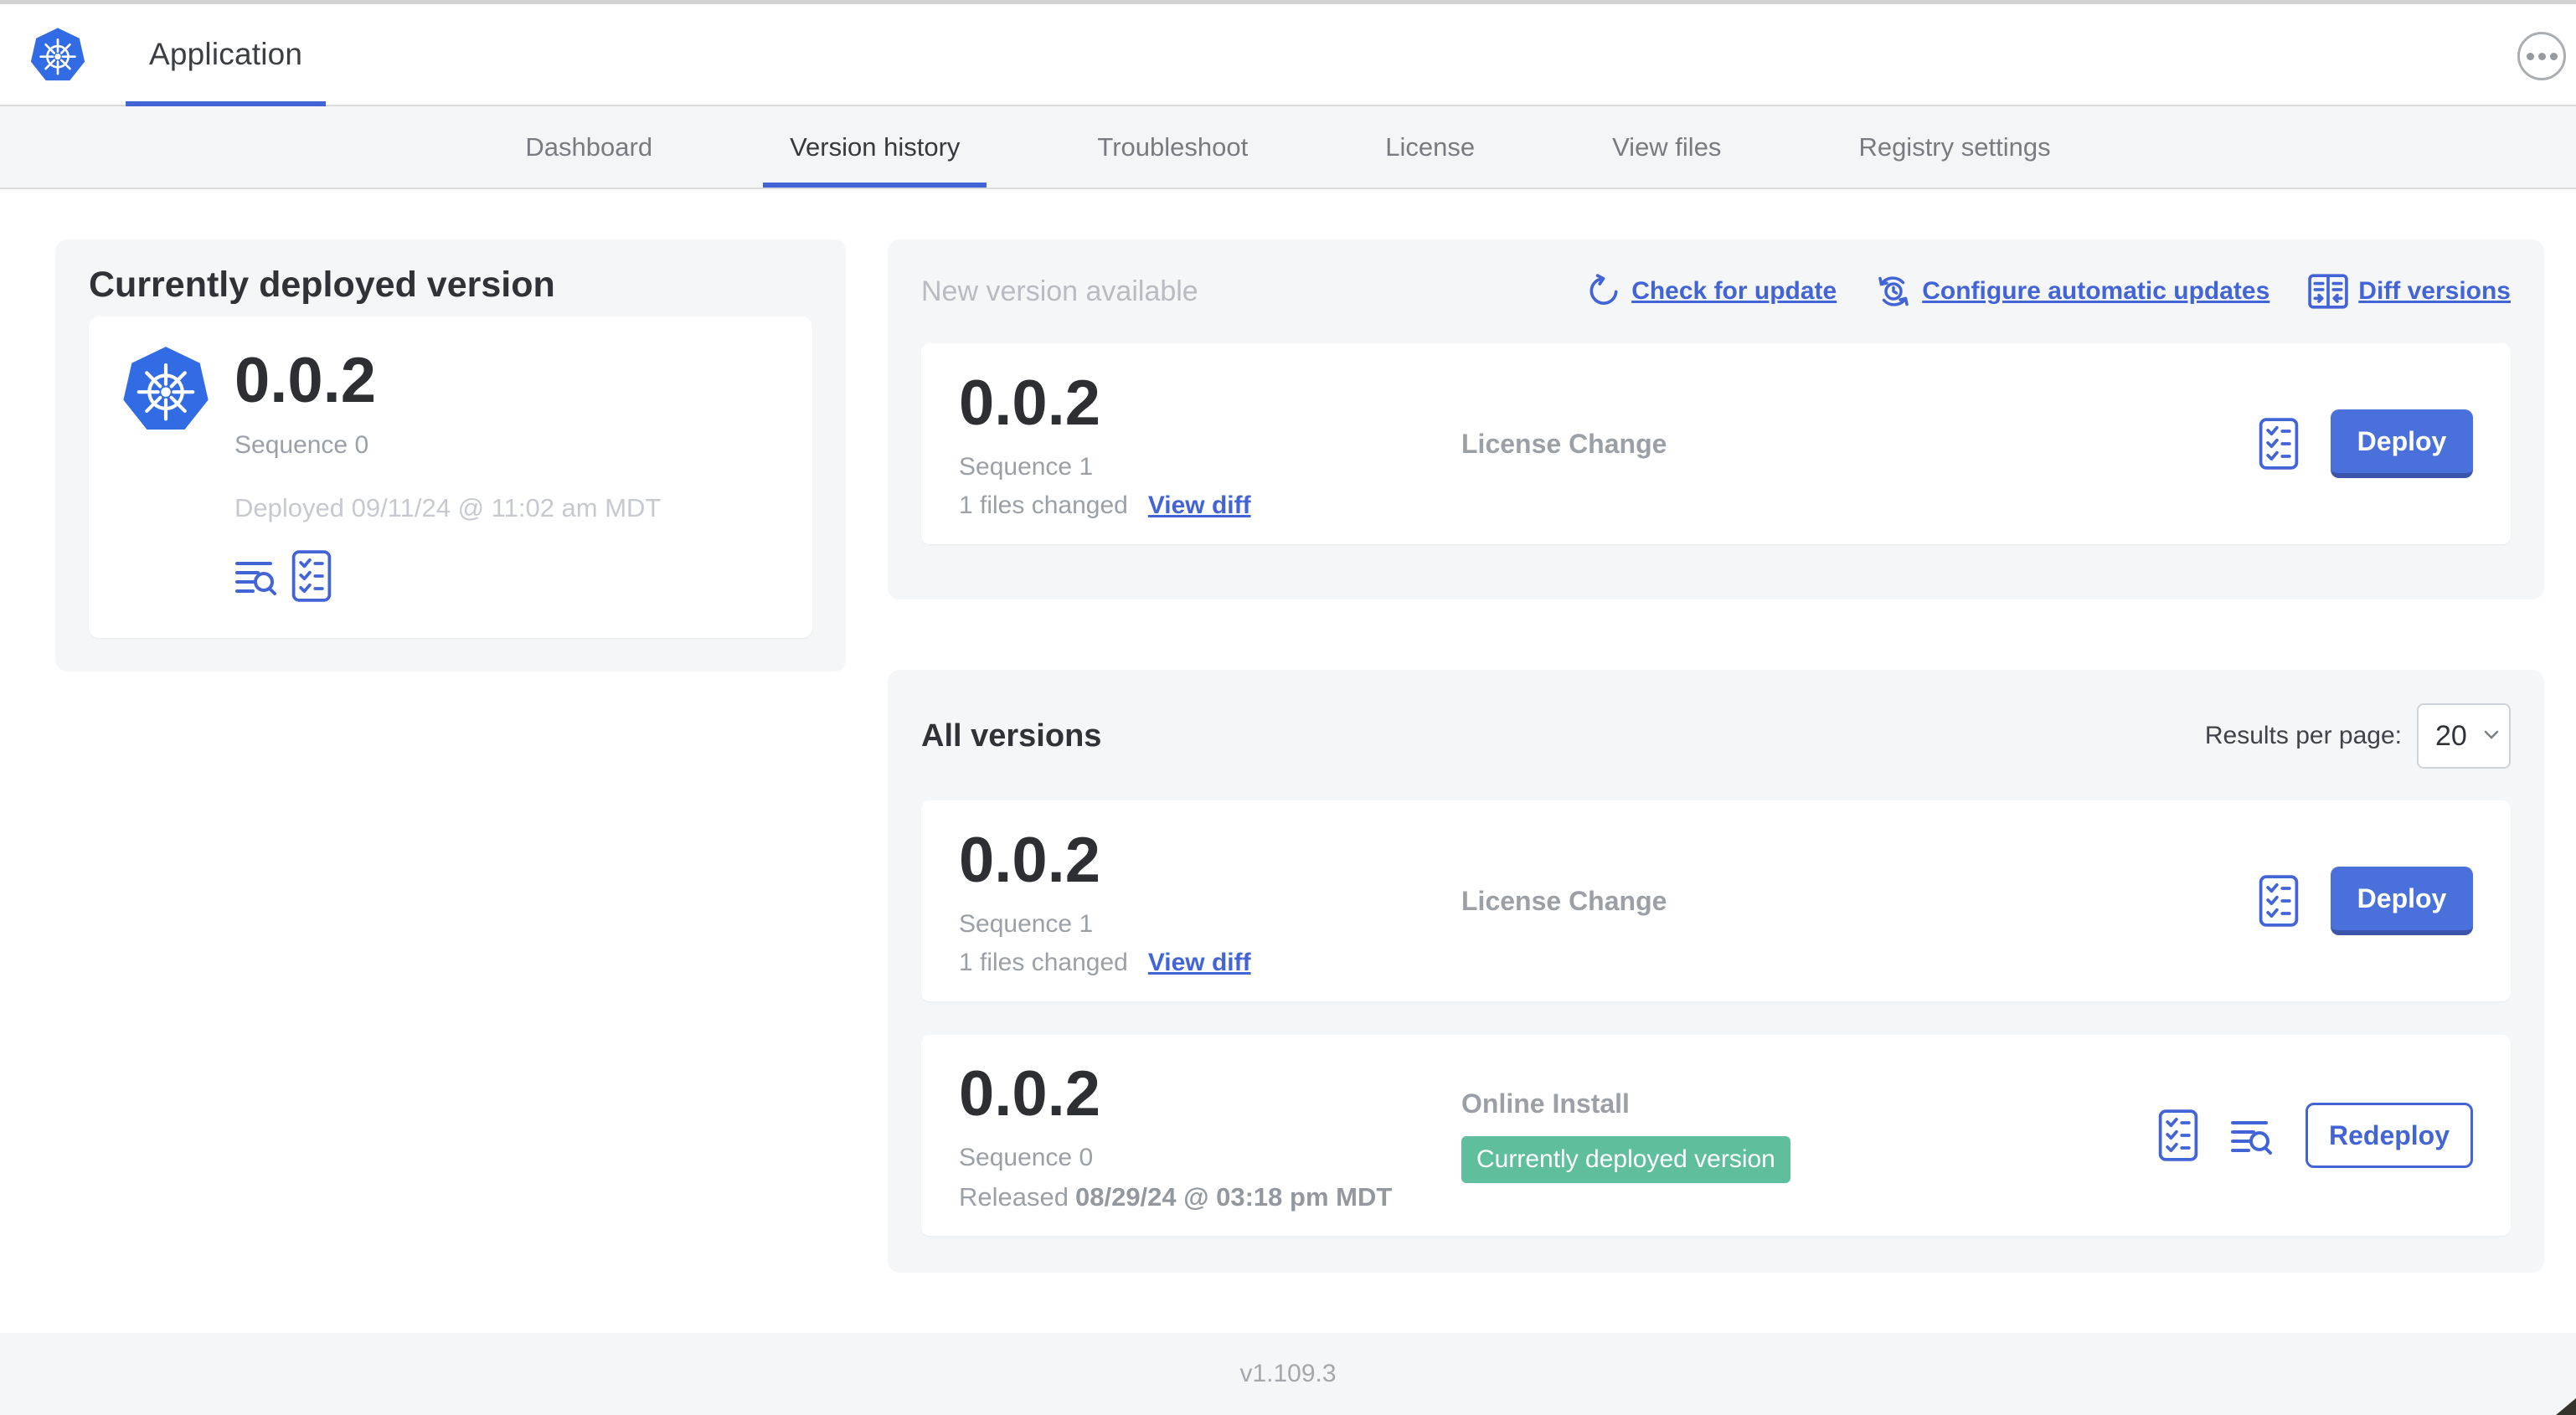 This screenshot has width=2576, height=1415. What do you see at coordinates (1026, 1157) in the screenshot?
I see `version-sequence: Sequence 0` at bounding box center [1026, 1157].